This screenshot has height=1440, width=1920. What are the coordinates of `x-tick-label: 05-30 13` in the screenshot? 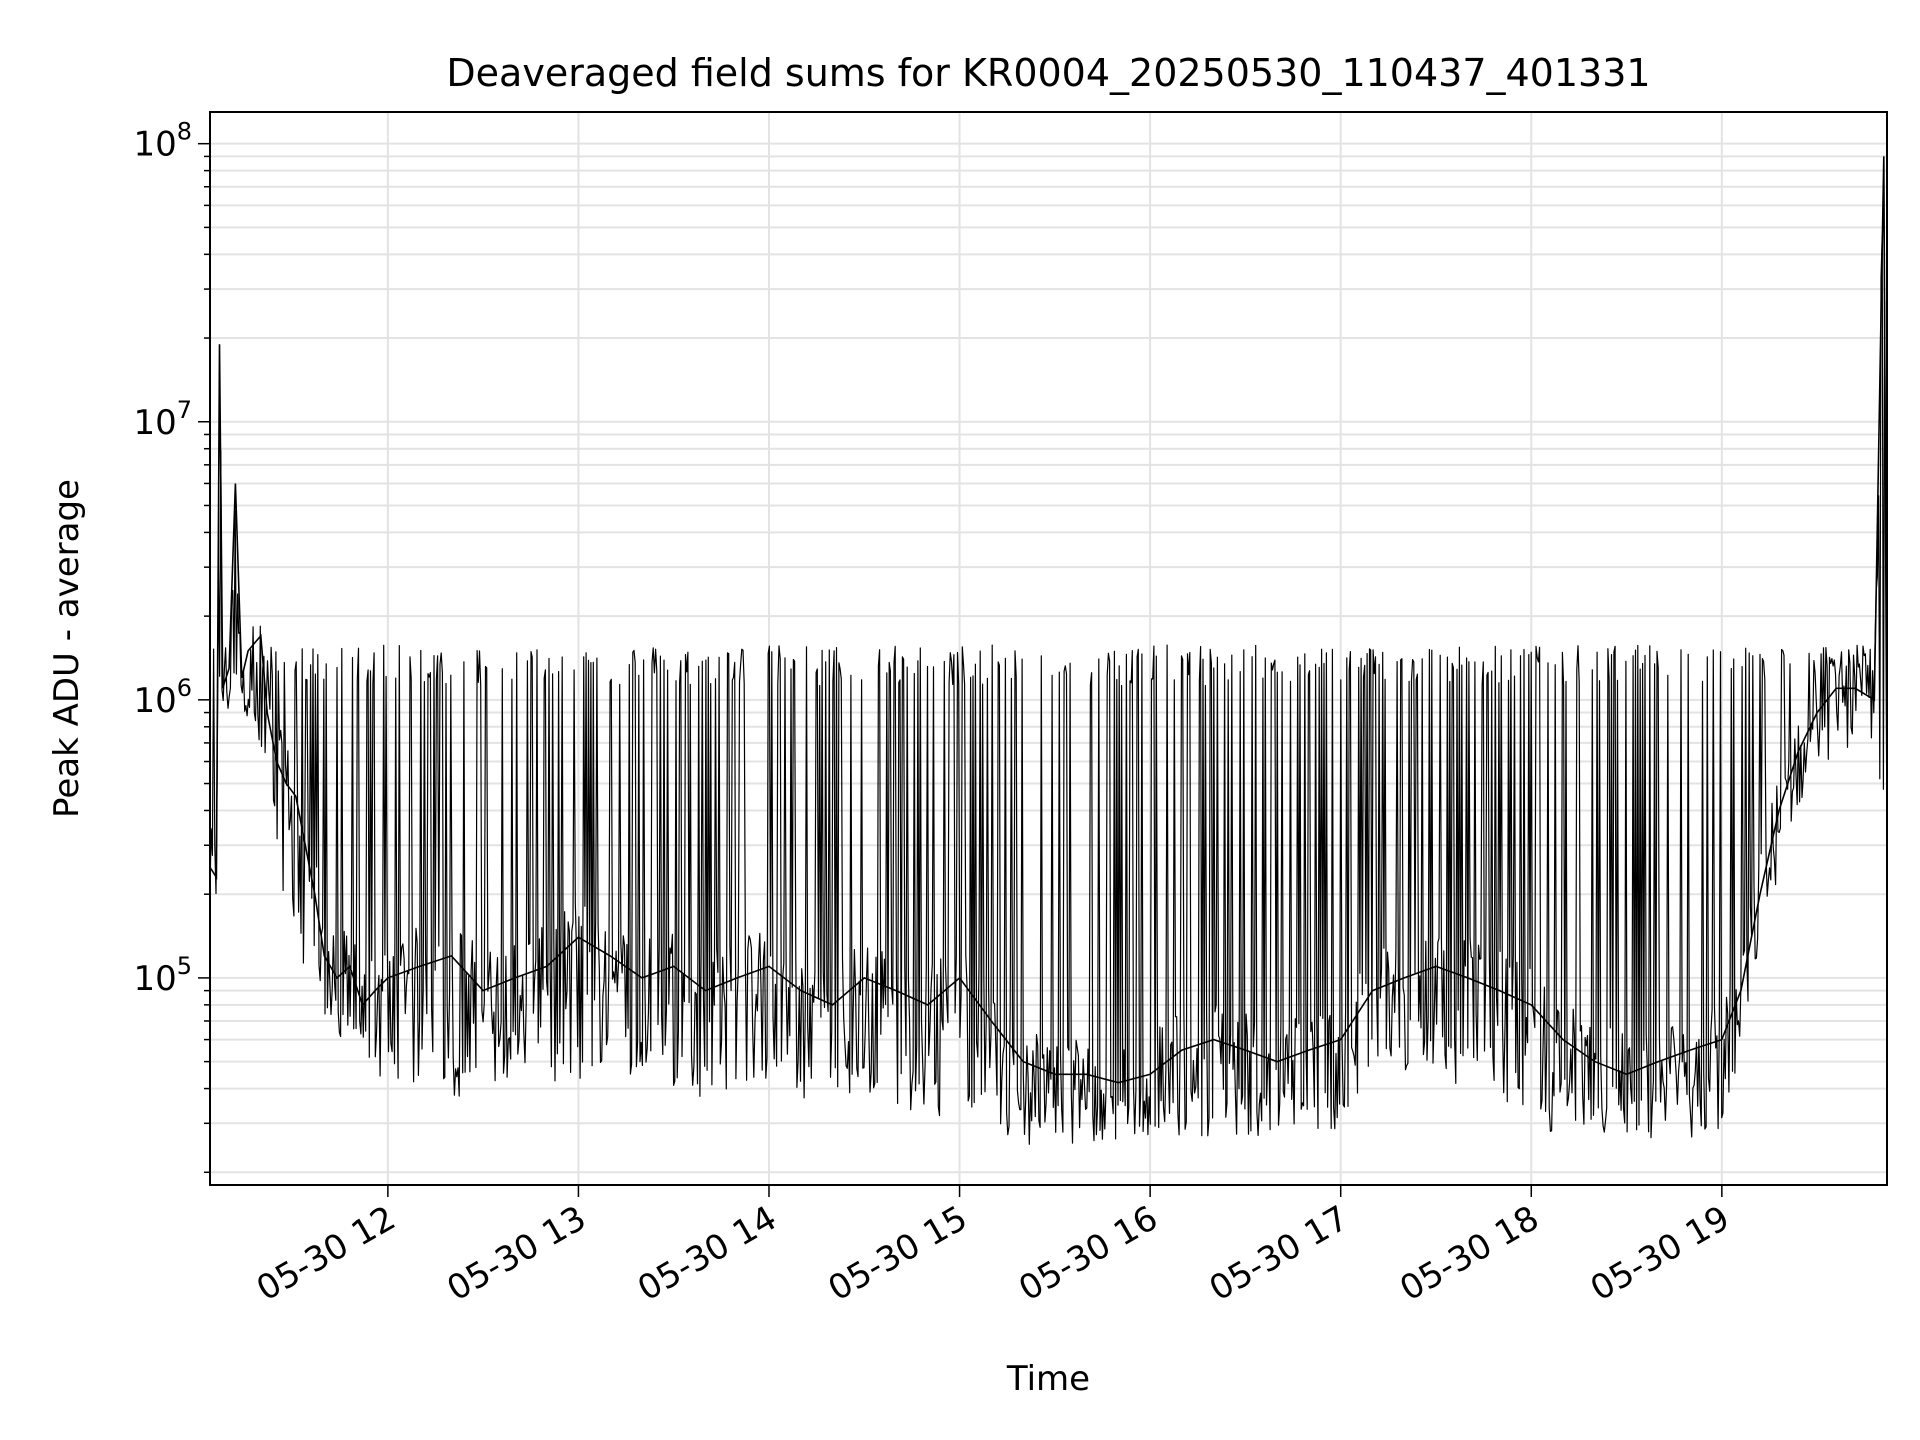 It's located at (517, 1253).